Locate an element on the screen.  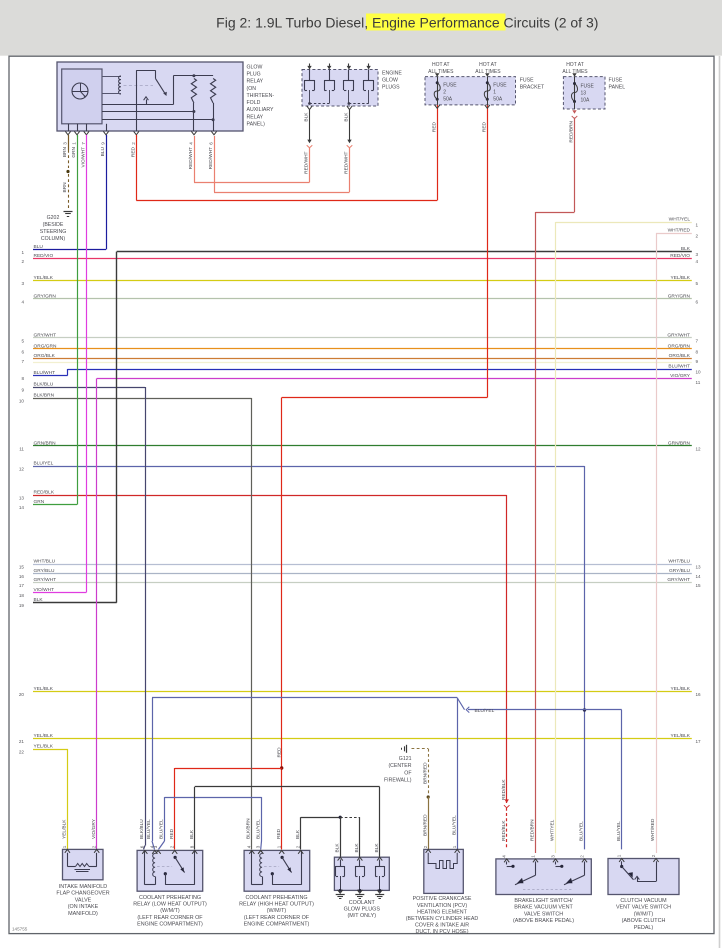
svg-text: 14 is located at coordinates (699, 576).